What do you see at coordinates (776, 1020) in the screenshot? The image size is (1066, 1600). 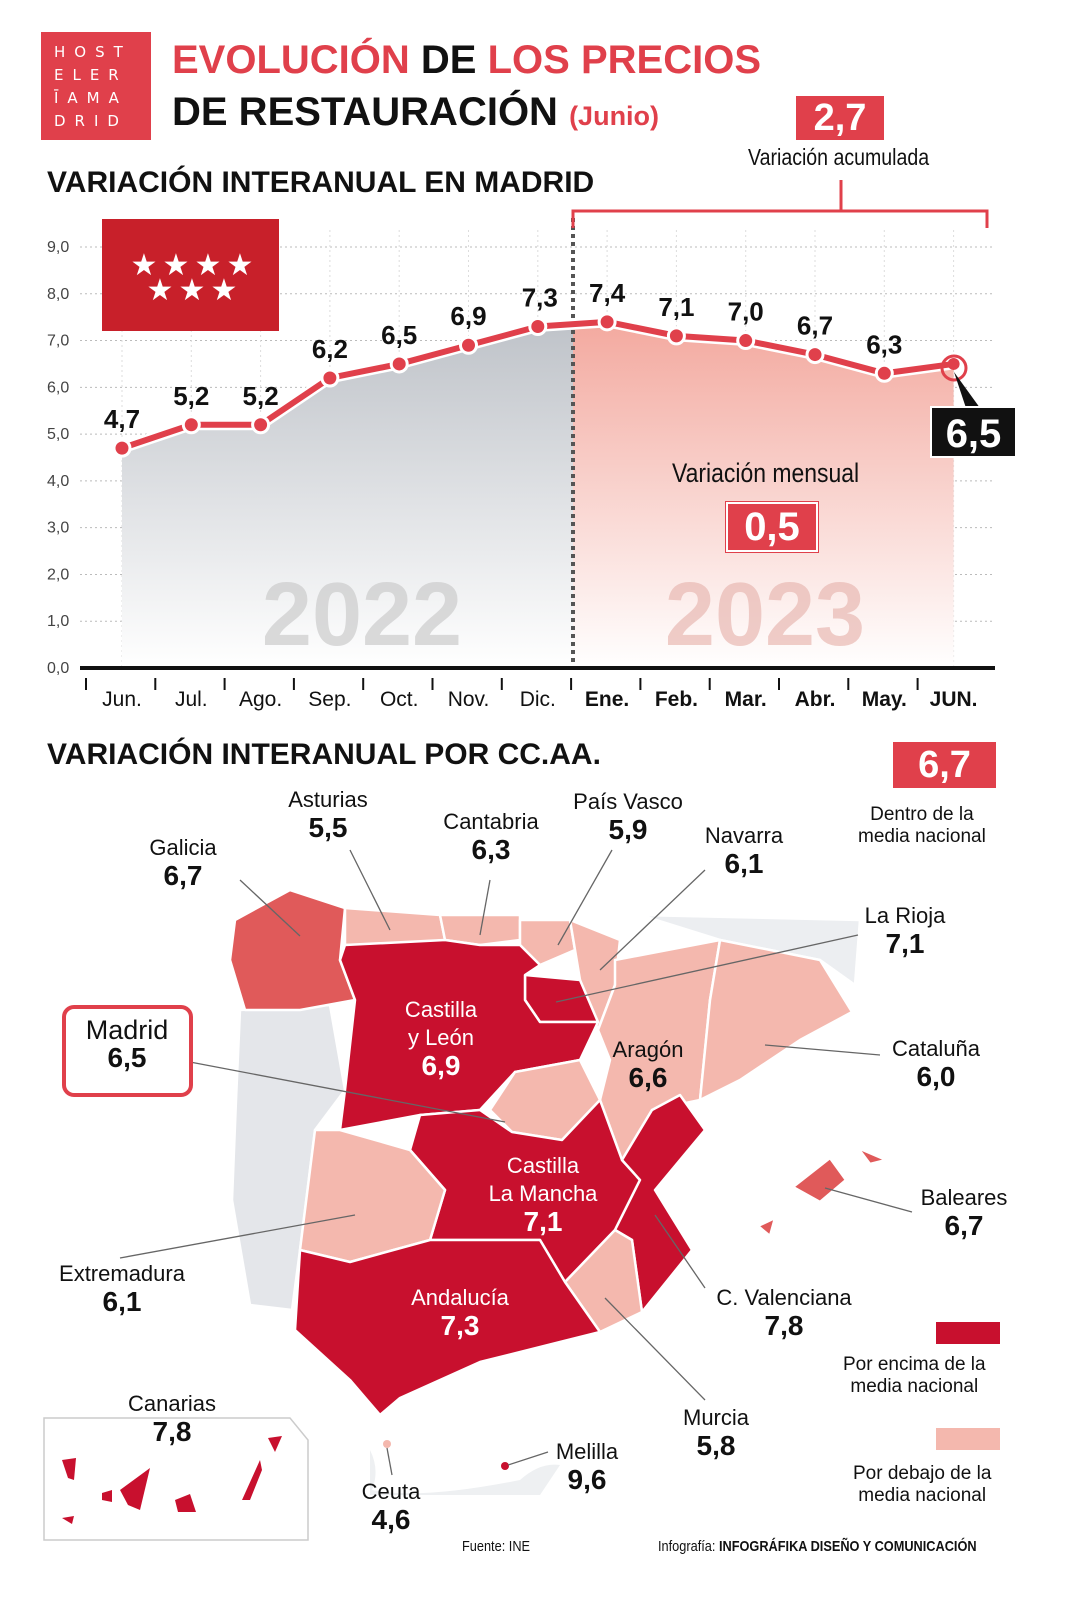 I see `region-cataluna` at bounding box center [776, 1020].